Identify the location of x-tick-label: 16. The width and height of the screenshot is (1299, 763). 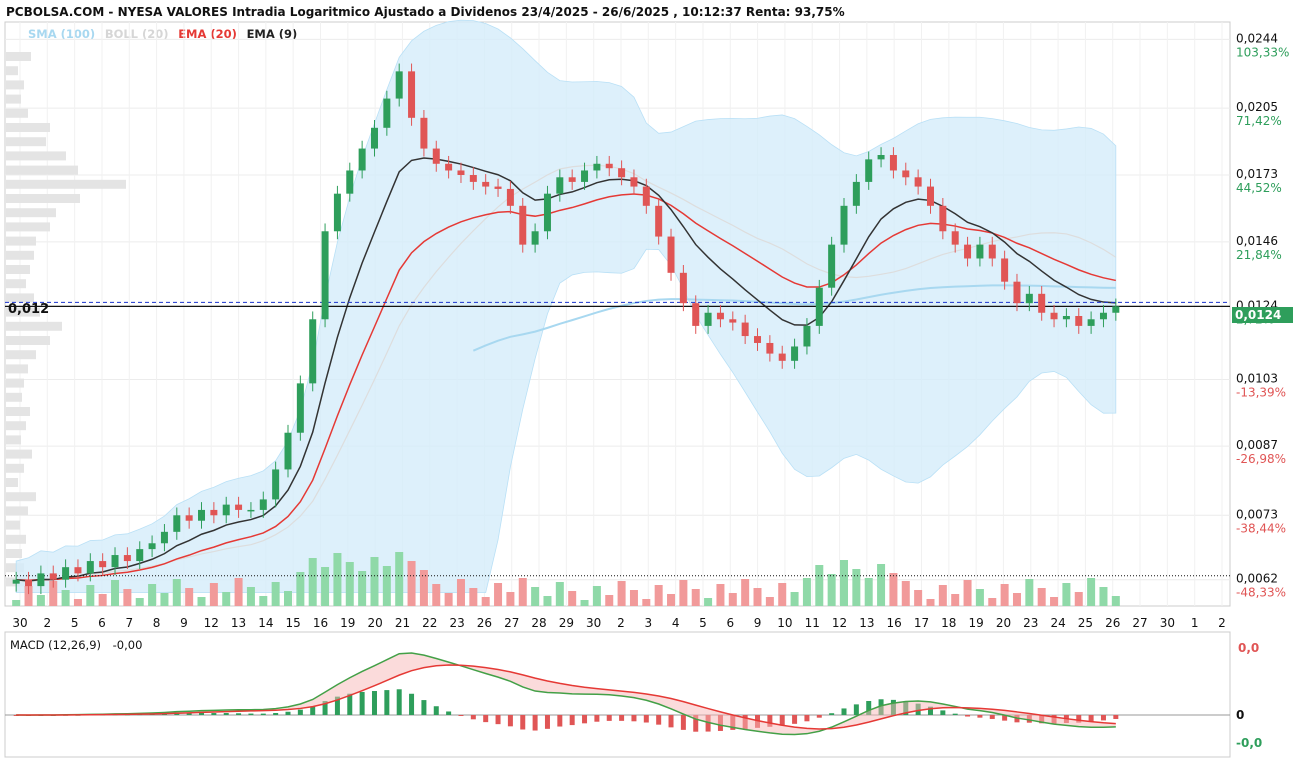
(894, 623).